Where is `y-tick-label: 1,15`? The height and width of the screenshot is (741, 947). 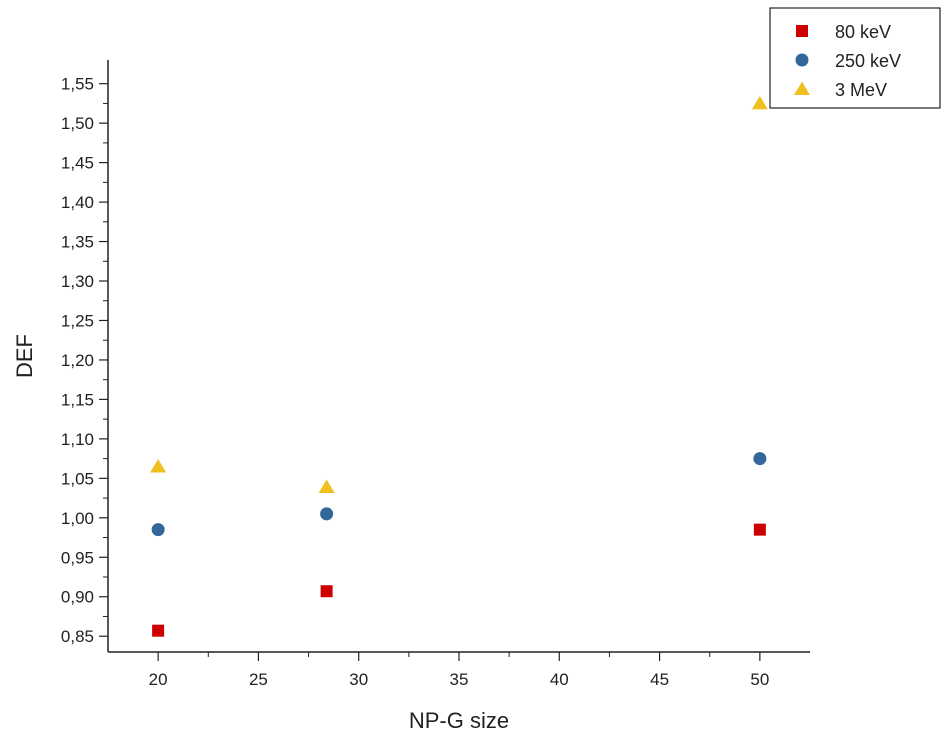 y-tick-label: 1,15 is located at coordinates (77, 399).